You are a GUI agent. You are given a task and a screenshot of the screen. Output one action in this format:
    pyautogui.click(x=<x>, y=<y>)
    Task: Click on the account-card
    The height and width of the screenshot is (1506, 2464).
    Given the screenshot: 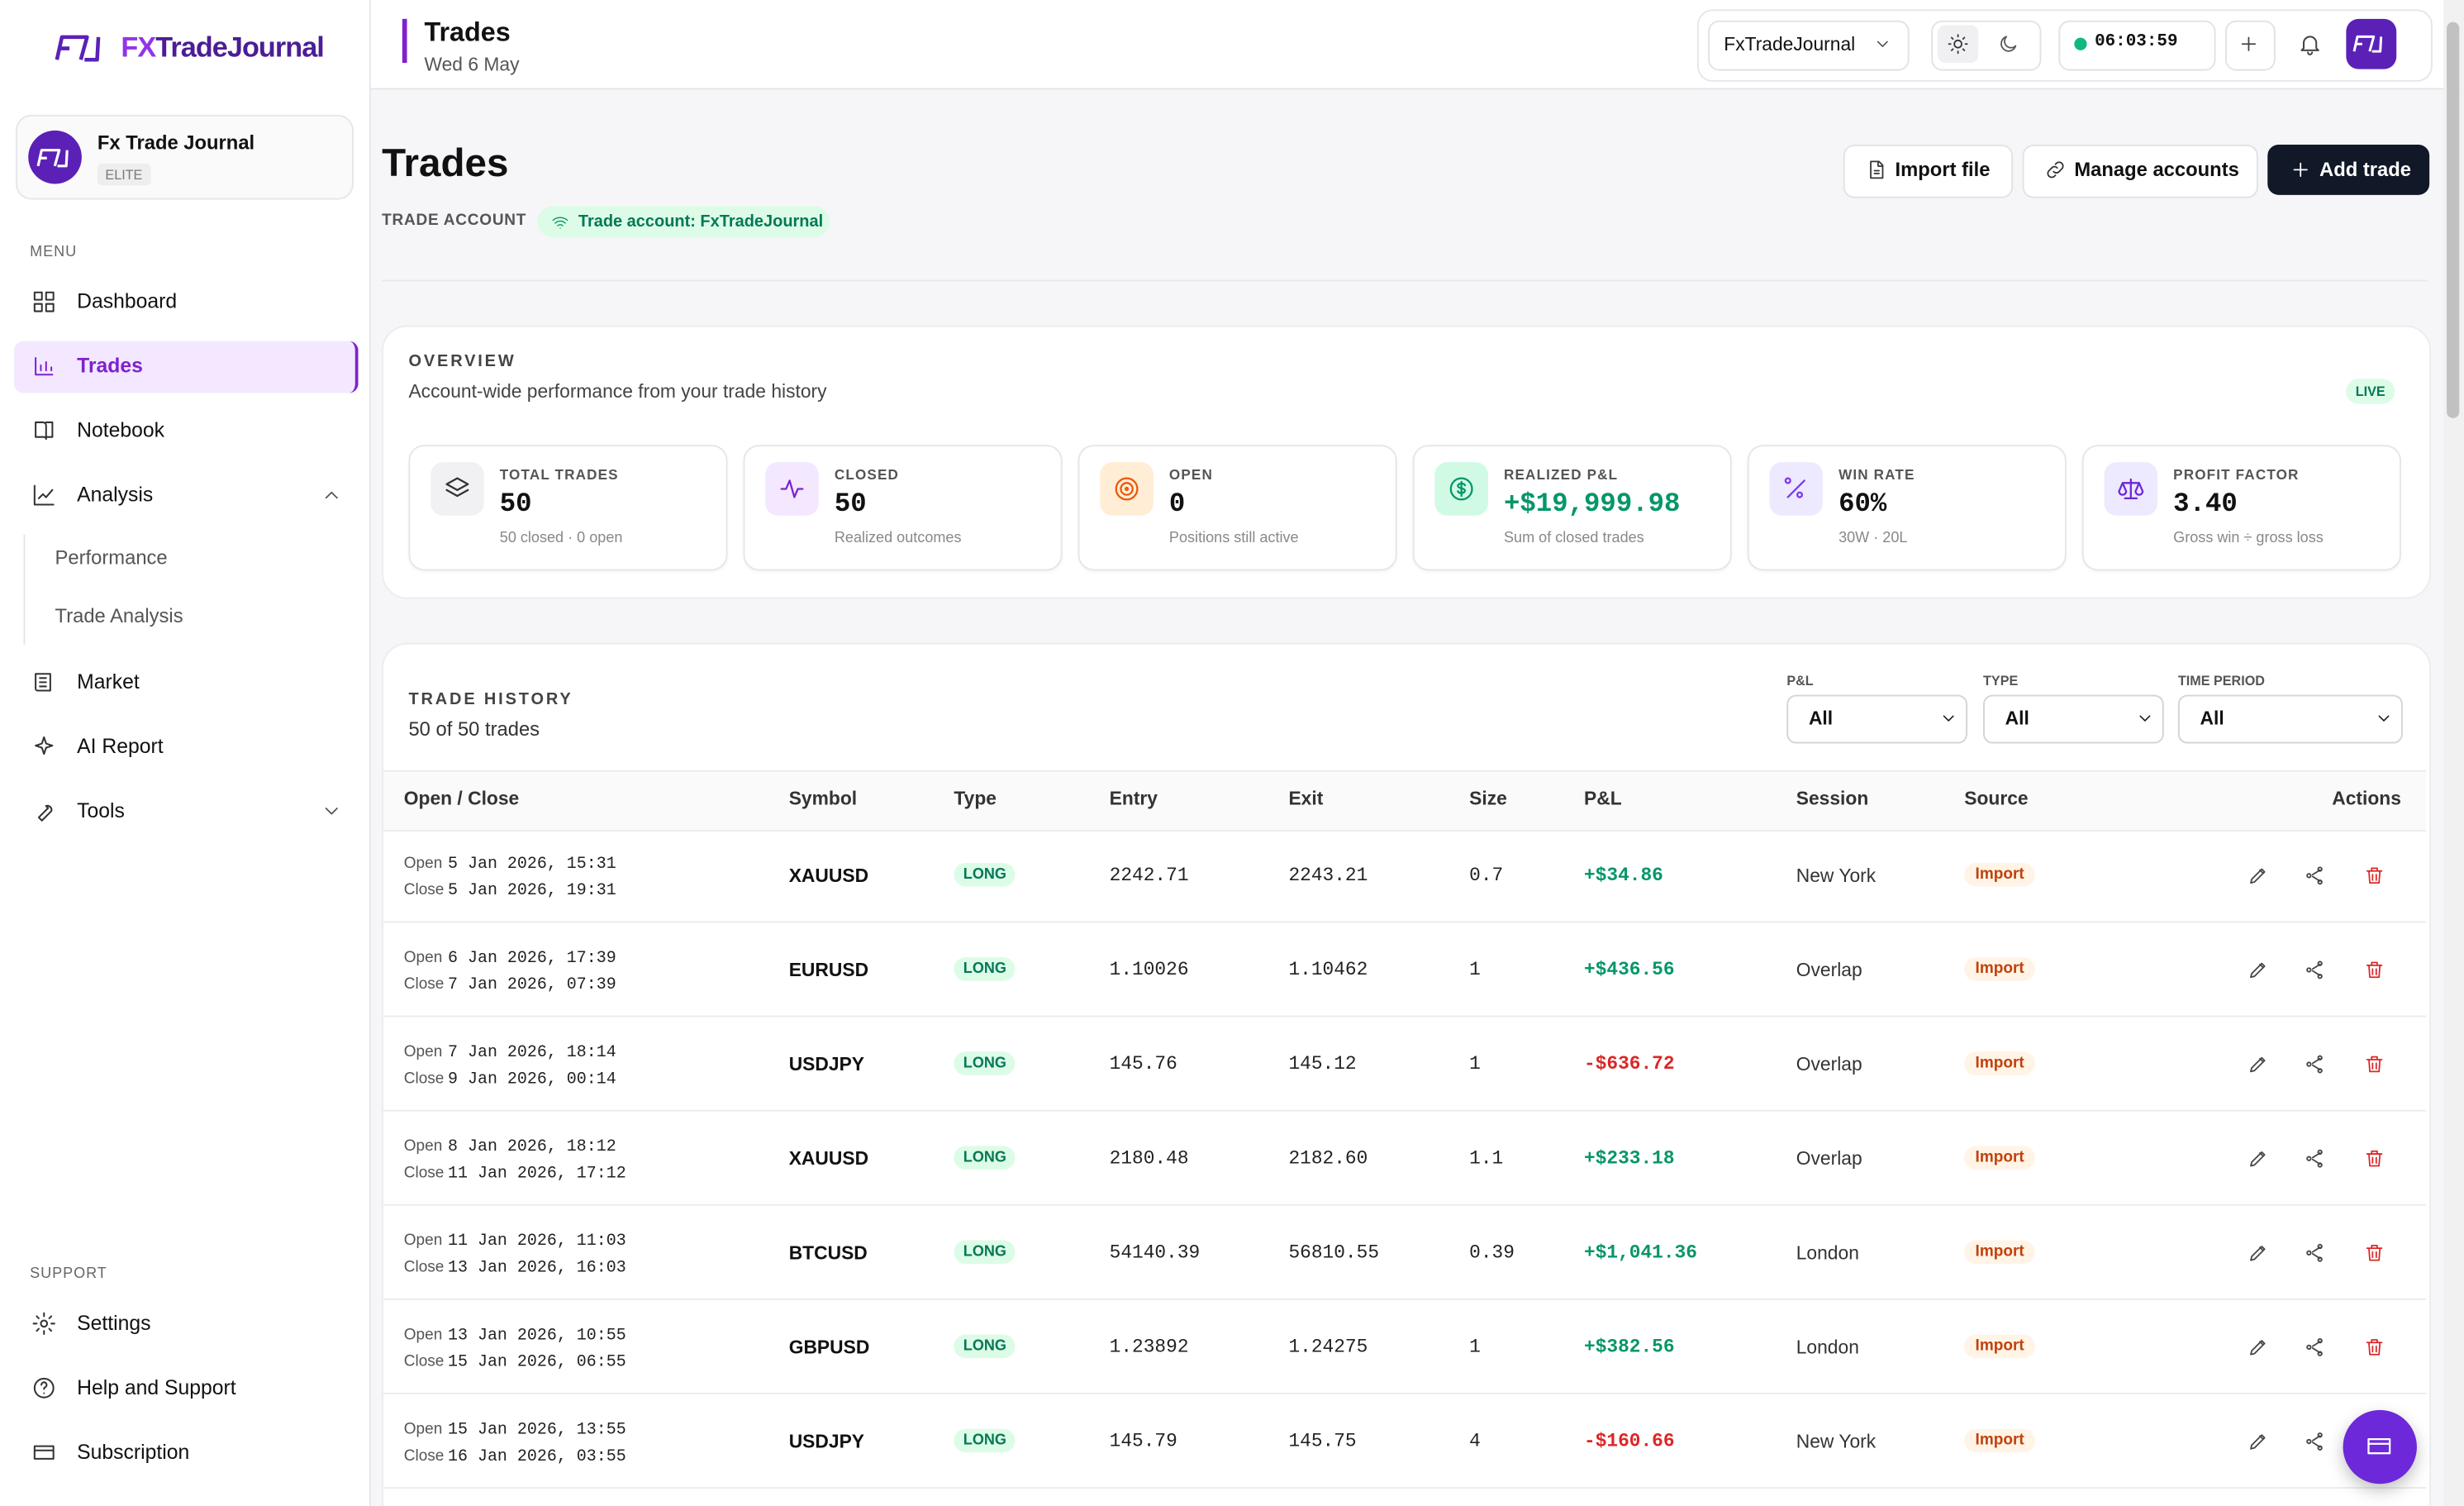 What is the action you would take?
    pyautogui.click(x=185, y=157)
    